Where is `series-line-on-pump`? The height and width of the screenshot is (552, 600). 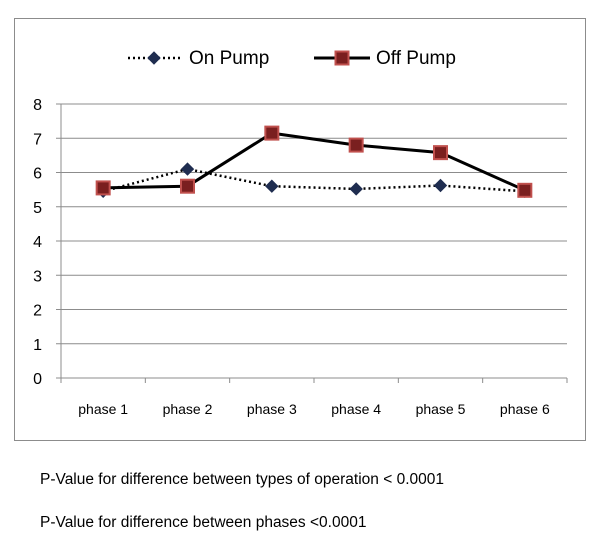
series-line-on-pump is located at coordinates (313, 180).